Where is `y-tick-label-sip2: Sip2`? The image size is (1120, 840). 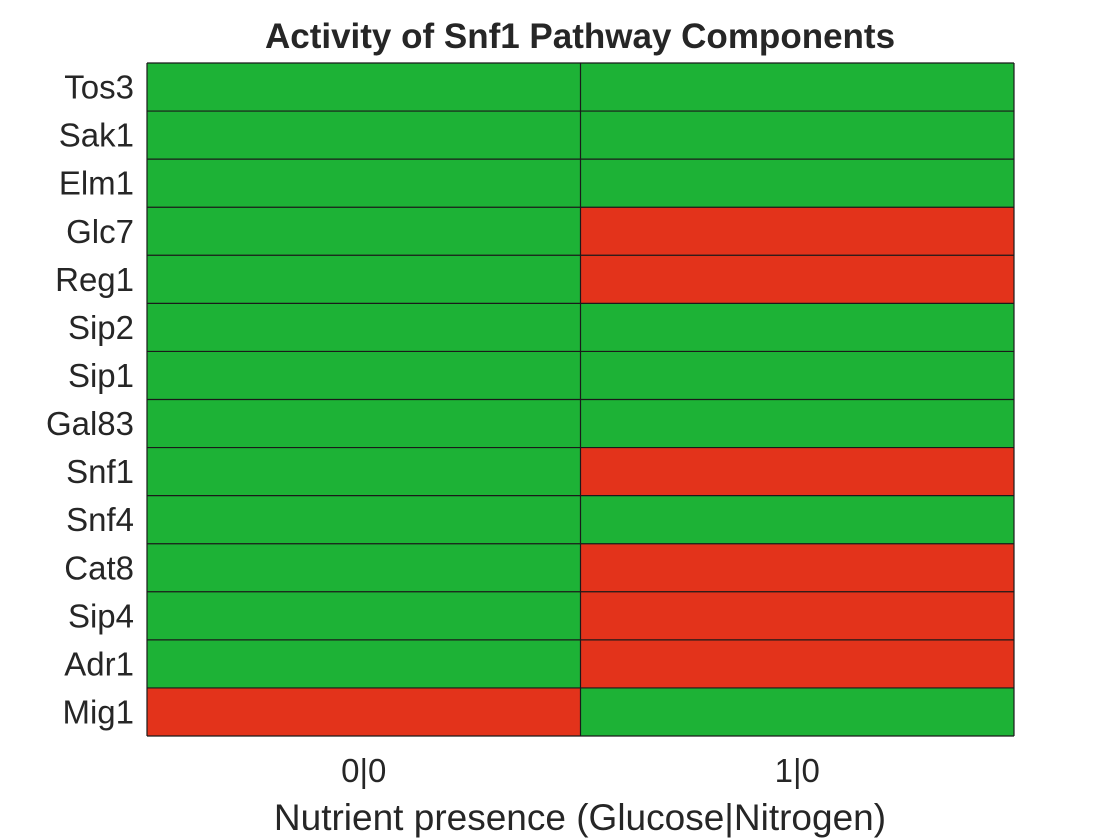
y-tick-label-sip2: Sip2 is located at coordinates (101, 327).